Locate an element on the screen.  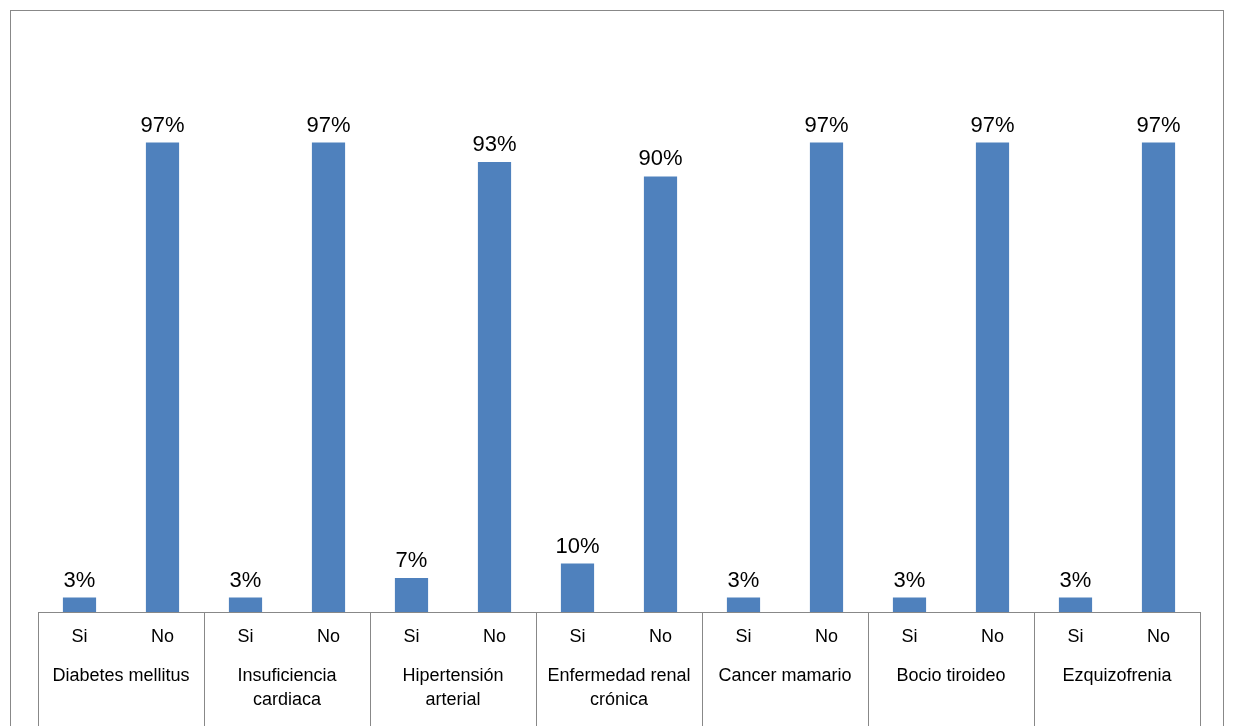
text: Insuficiencia cardiaca is located at coordinates (287, 686).